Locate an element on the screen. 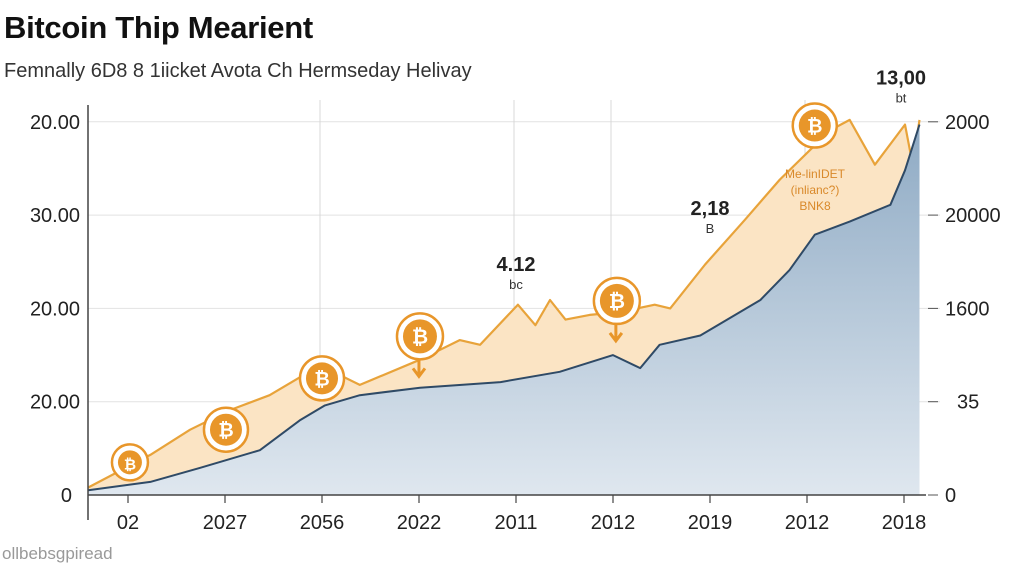  y-left-tick-label: 30.00 is located at coordinates (55, 216).